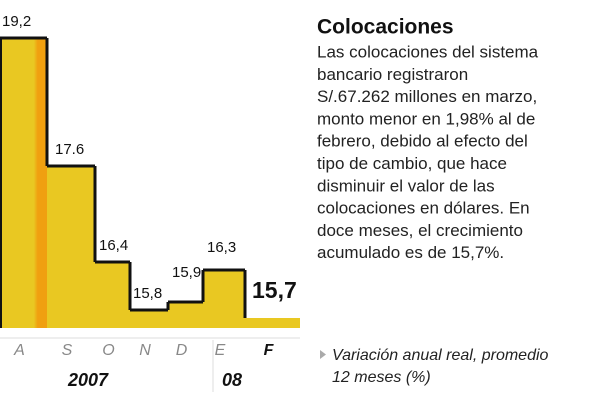  Describe the element at coordinates (69, 149) in the screenshot. I see `value-label: 17.6` at that location.